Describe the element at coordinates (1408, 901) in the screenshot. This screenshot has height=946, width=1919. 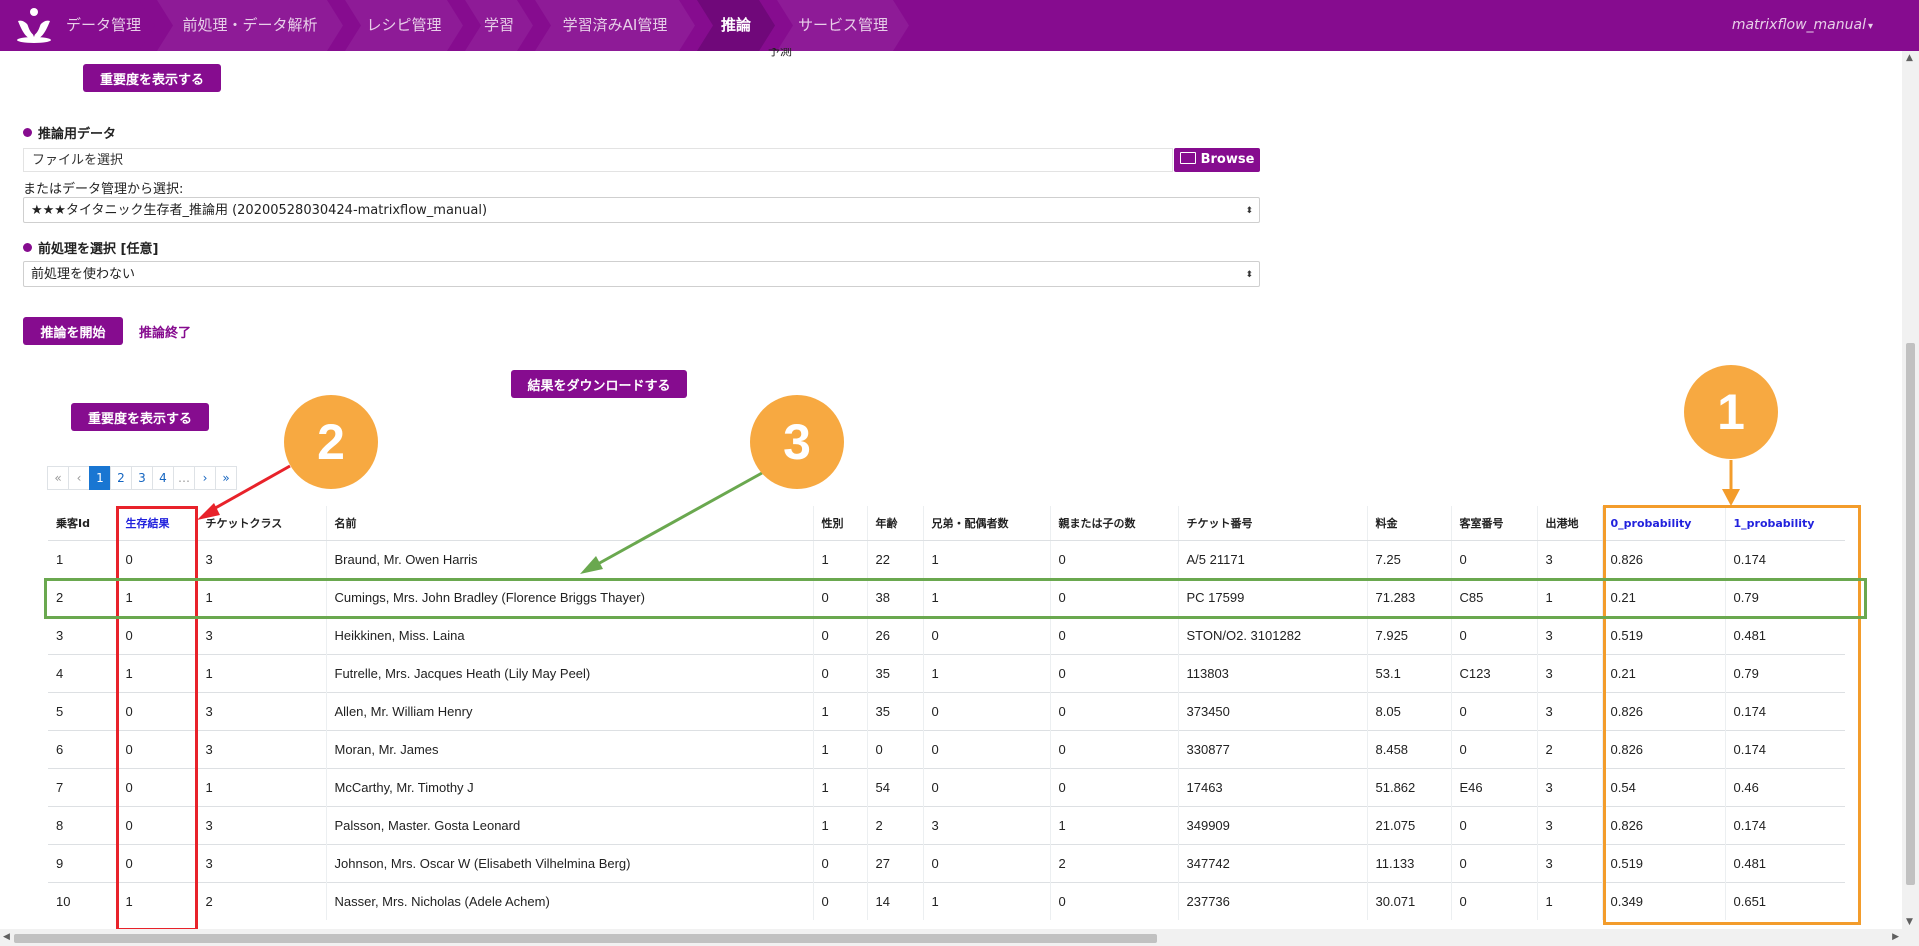
I see `table-cell: 30.071` at that location.